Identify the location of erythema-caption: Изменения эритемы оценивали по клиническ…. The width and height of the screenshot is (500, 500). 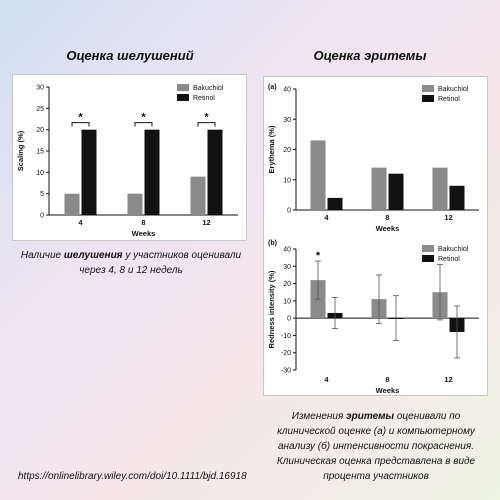
(376, 446).